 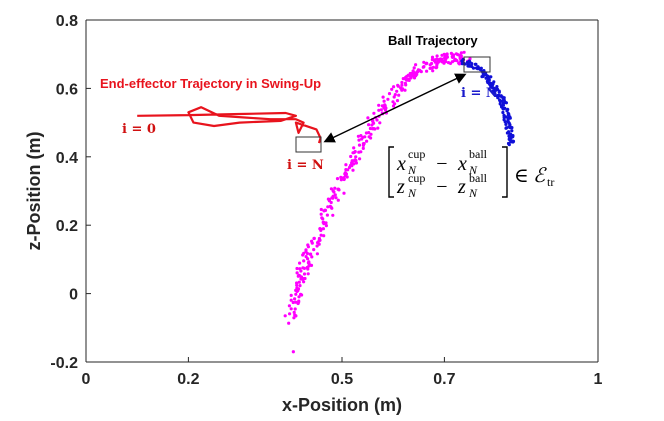 I want to click on x-ball-sup: ball, so click(x=478, y=154).